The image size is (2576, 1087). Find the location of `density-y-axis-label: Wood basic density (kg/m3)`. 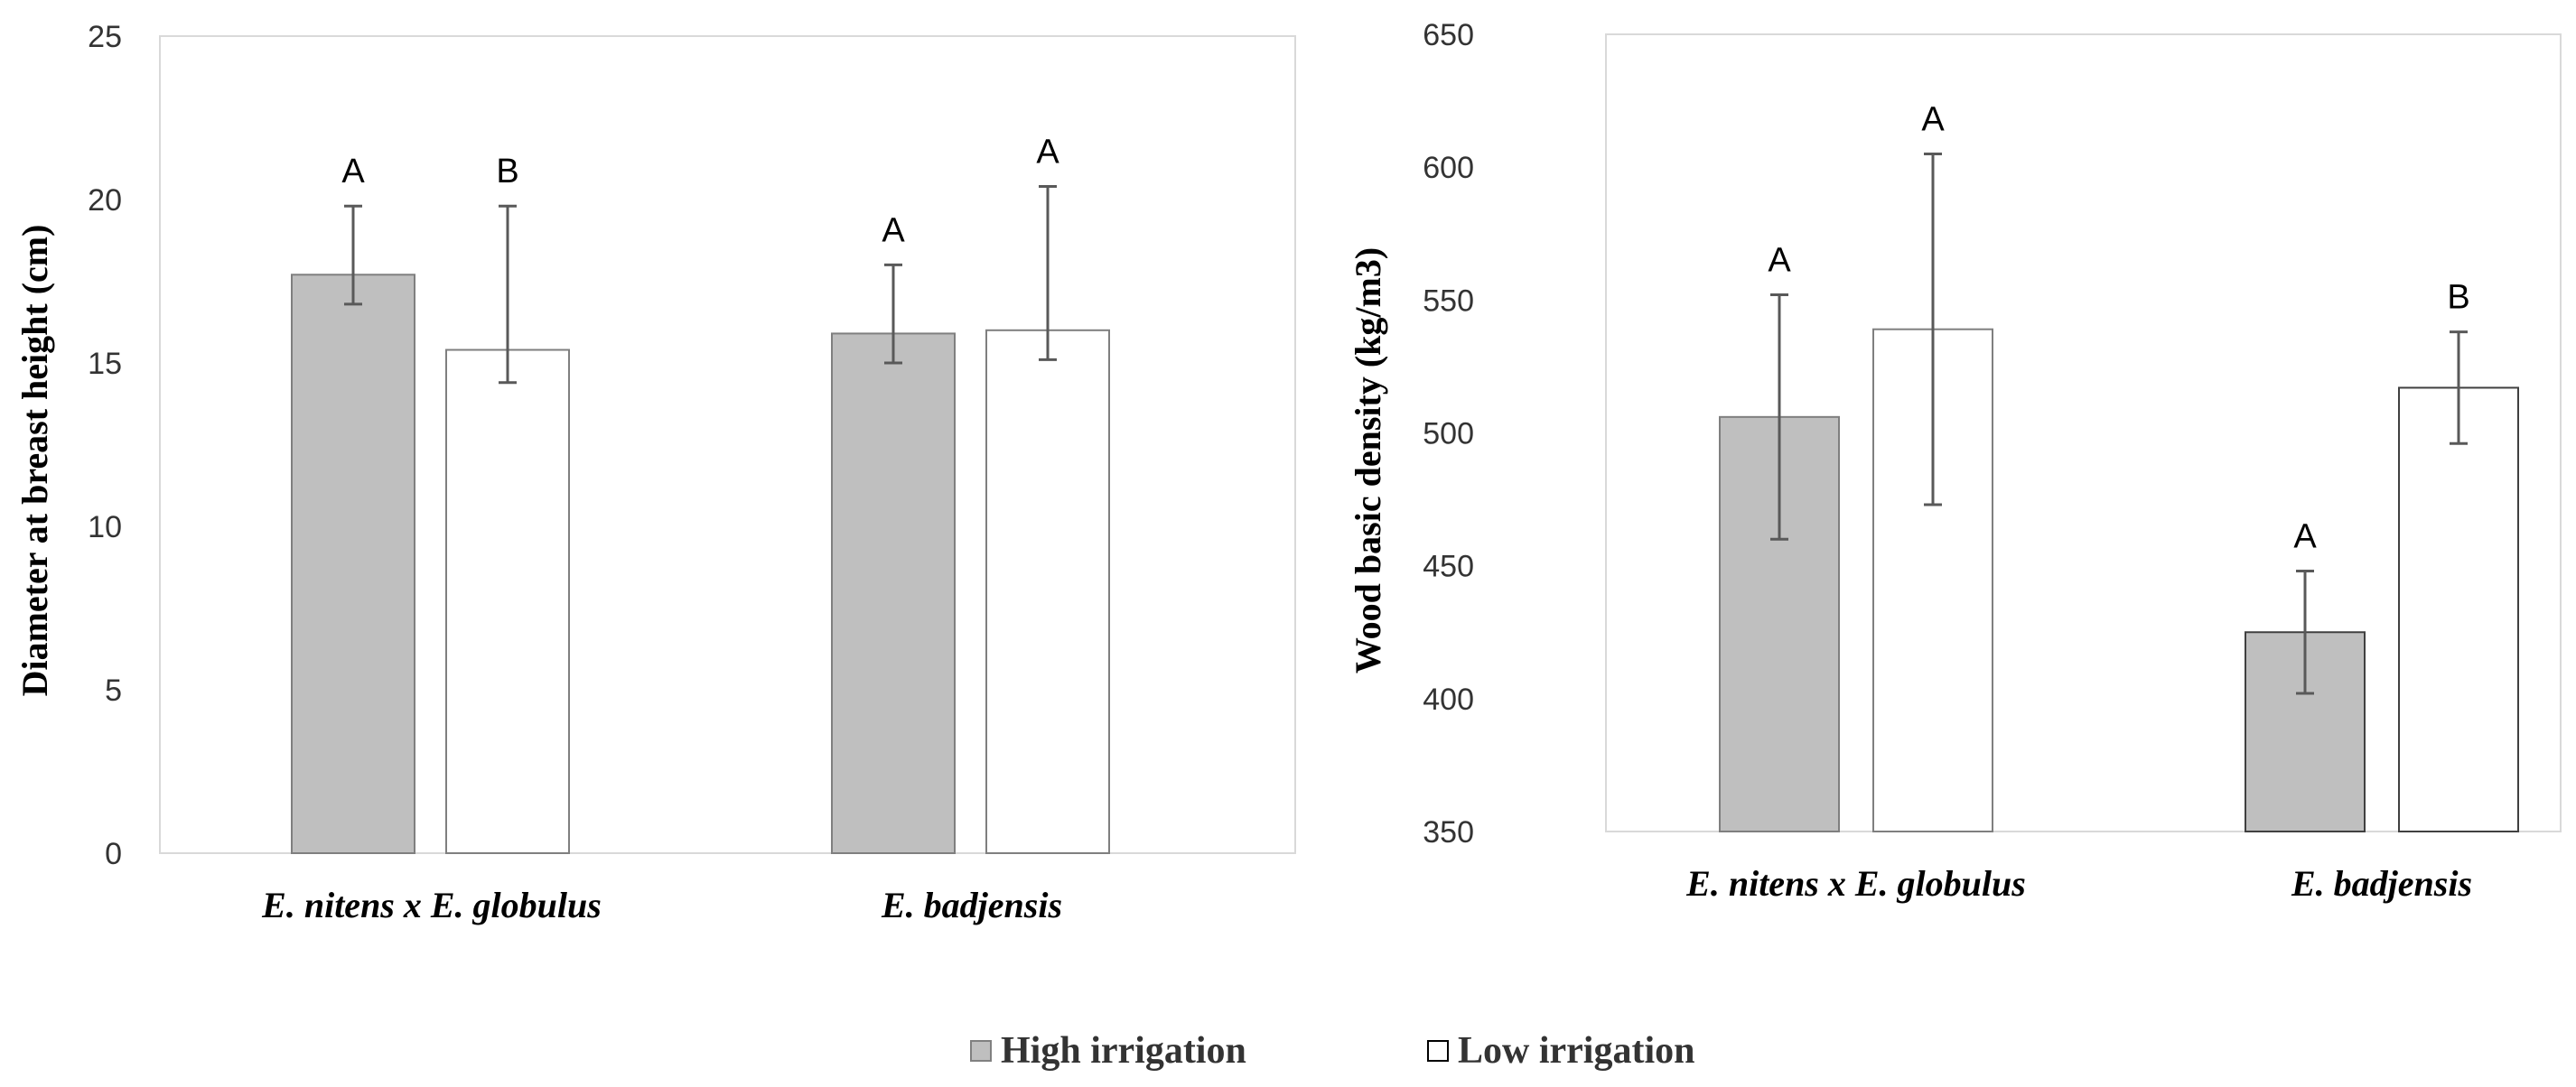

density-y-axis-label: Wood basic density (kg/m3) is located at coordinates (1368, 461).